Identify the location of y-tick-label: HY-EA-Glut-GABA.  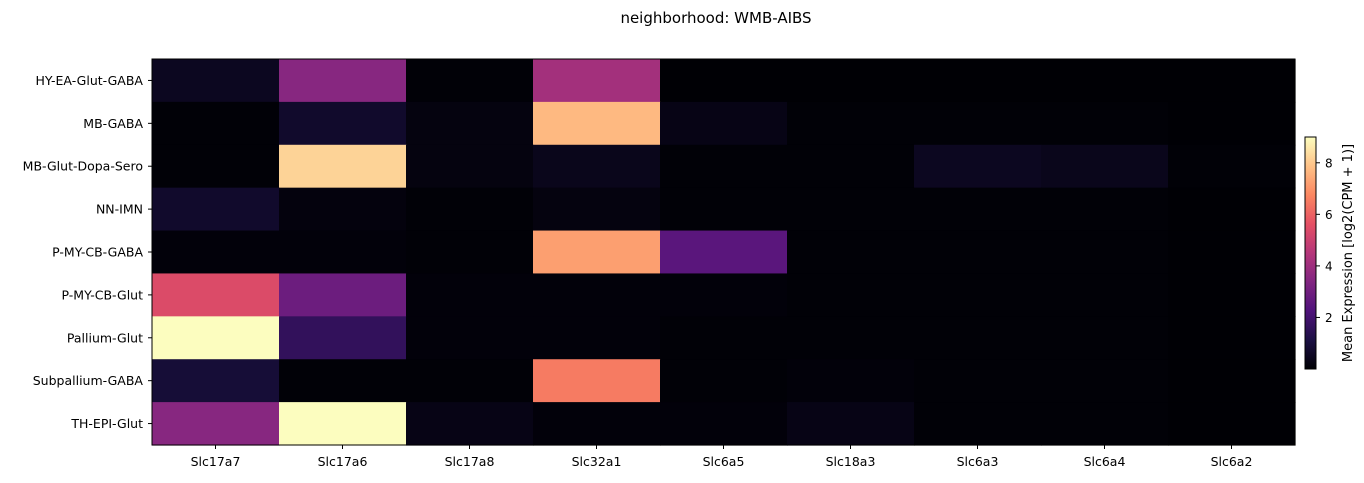
(89, 80).